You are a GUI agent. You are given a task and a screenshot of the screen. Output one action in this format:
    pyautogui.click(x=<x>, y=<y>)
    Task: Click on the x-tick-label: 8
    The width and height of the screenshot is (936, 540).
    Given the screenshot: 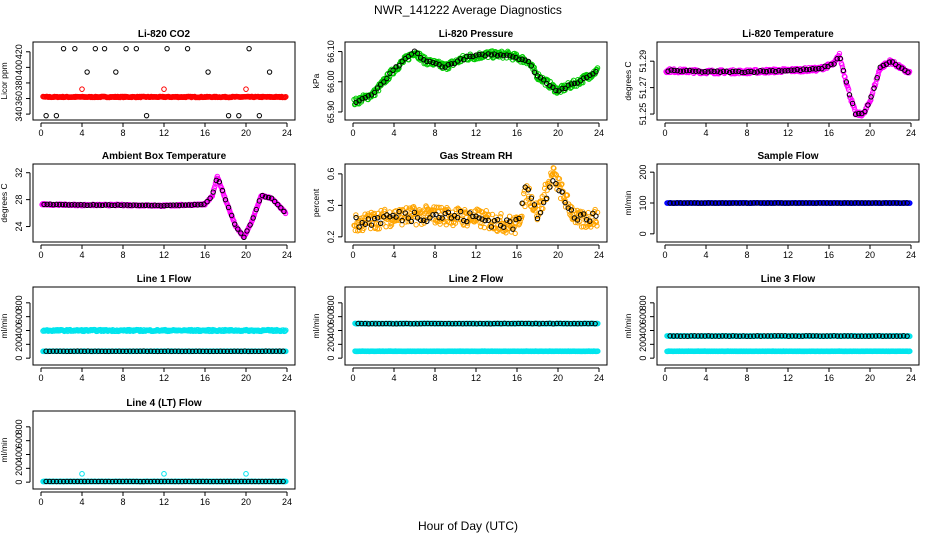 What is the action you would take?
    pyautogui.click(x=122, y=502)
    